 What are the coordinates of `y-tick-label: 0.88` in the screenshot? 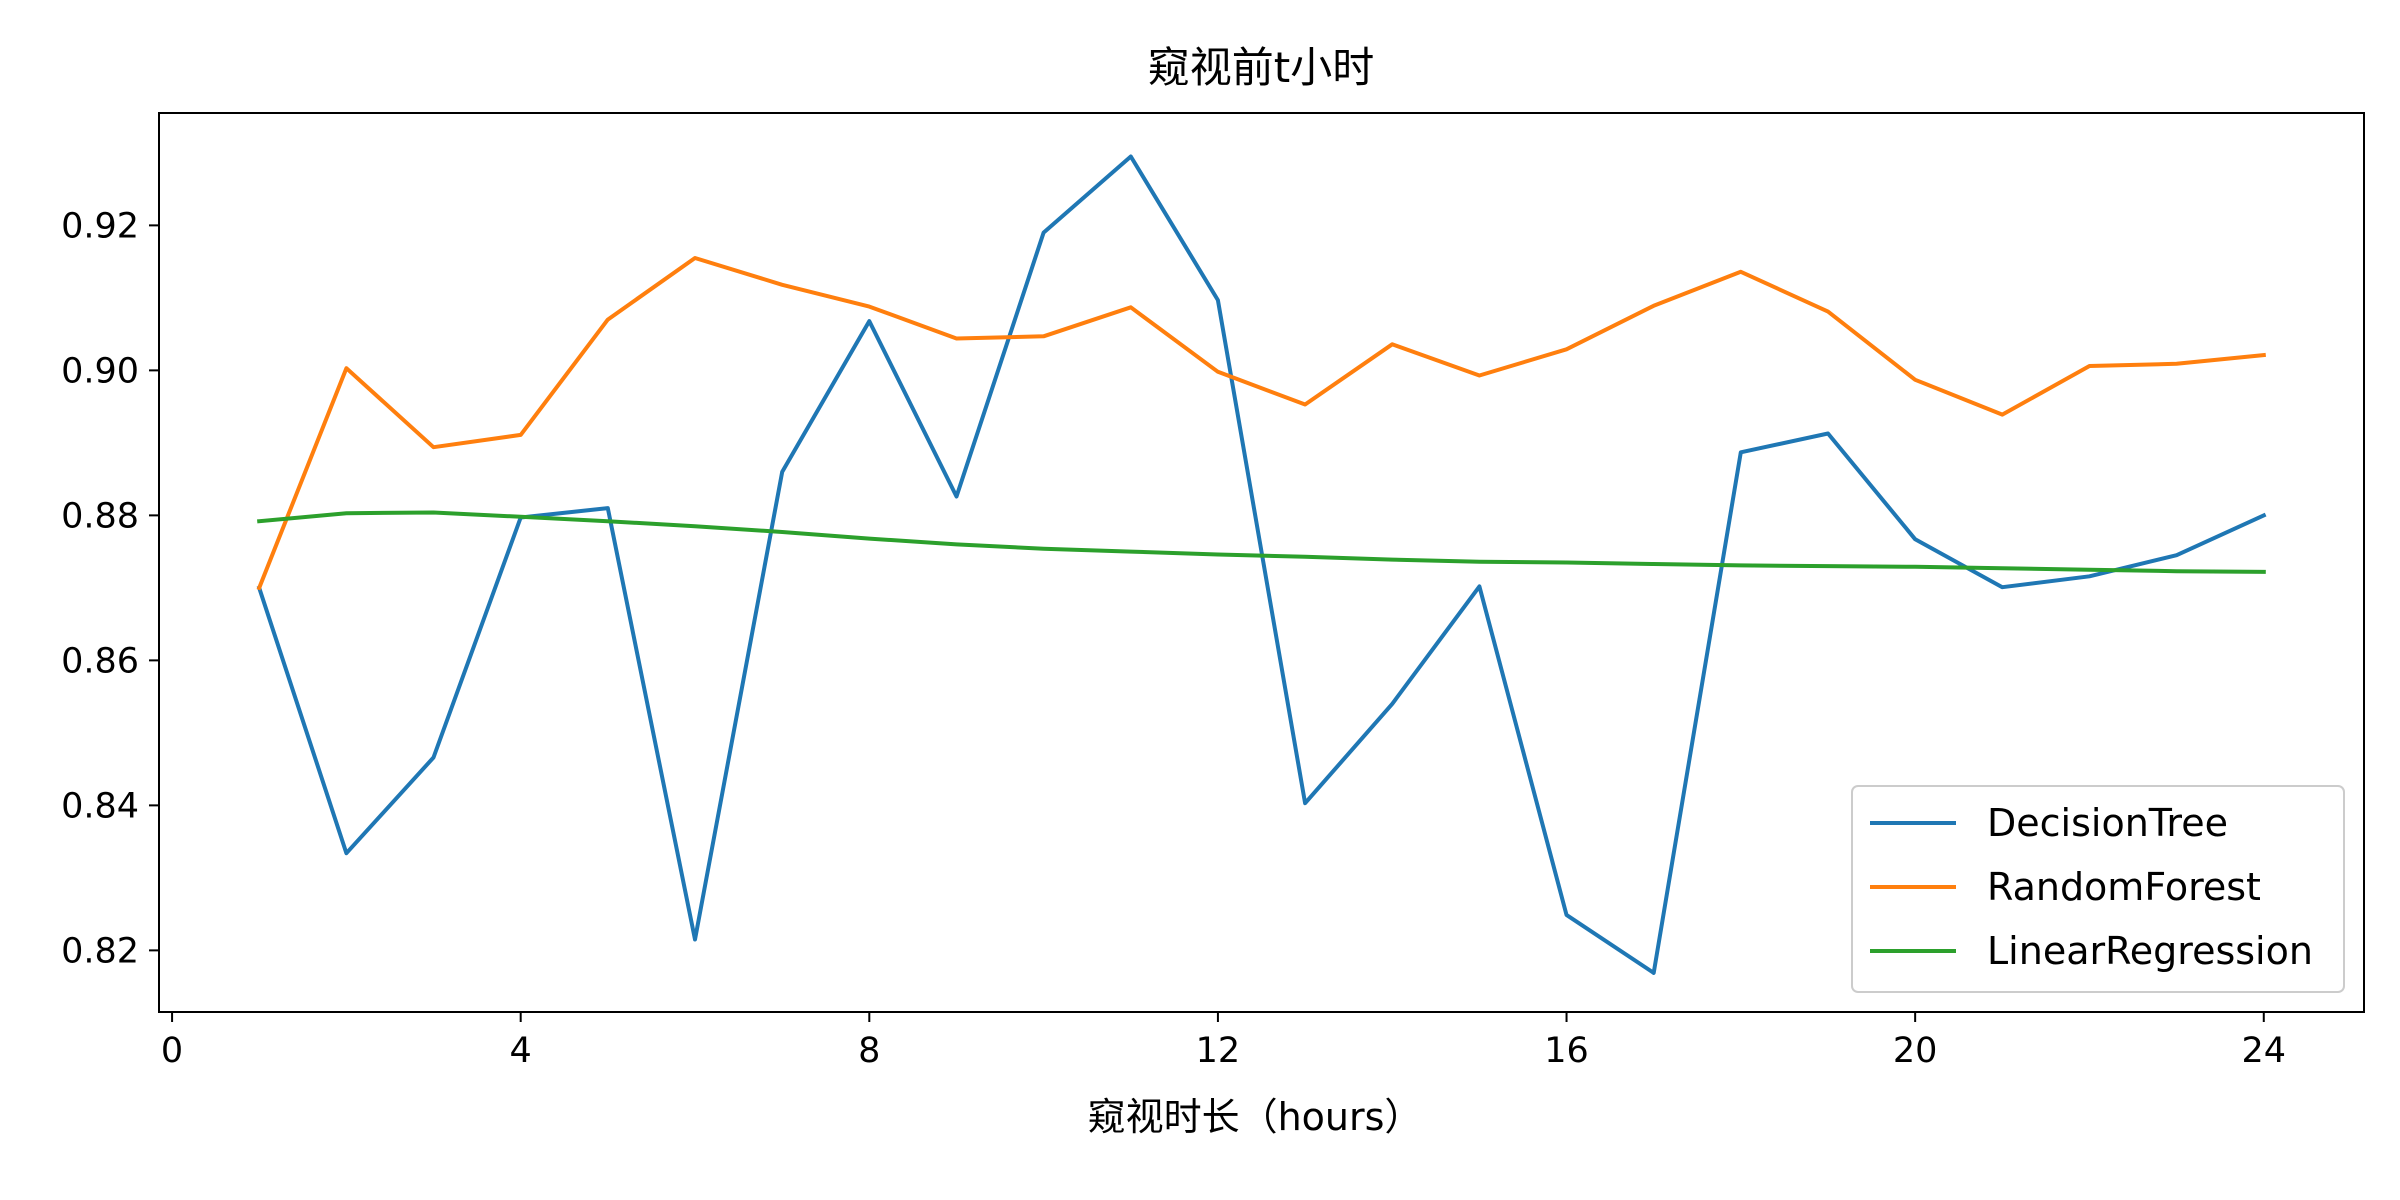 It's located at (100, 516).